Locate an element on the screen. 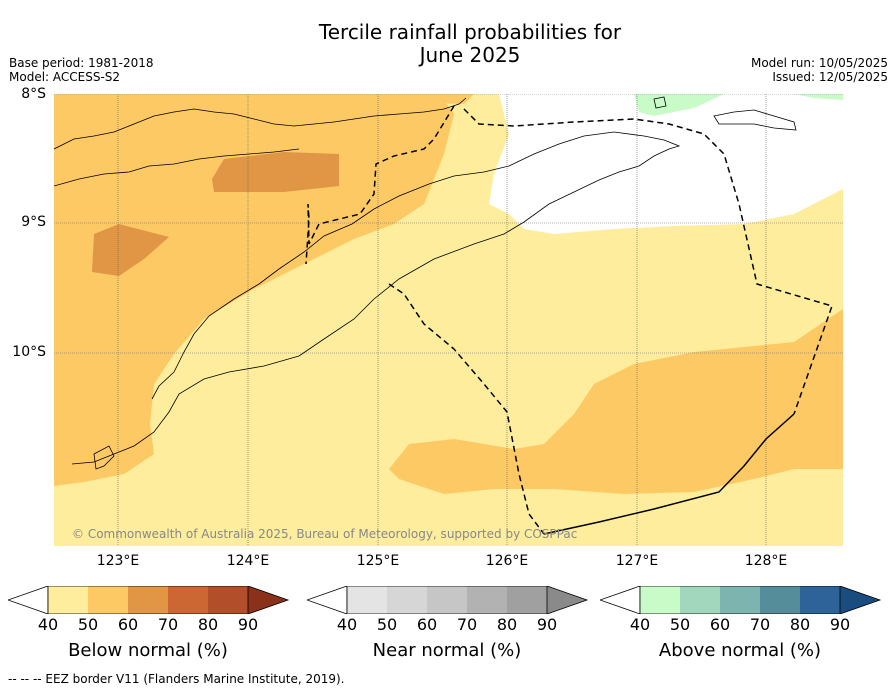 The height and width of the screenshot is (690, 896). lon-label-127e: 127°E is located at coordinates (637, 561).